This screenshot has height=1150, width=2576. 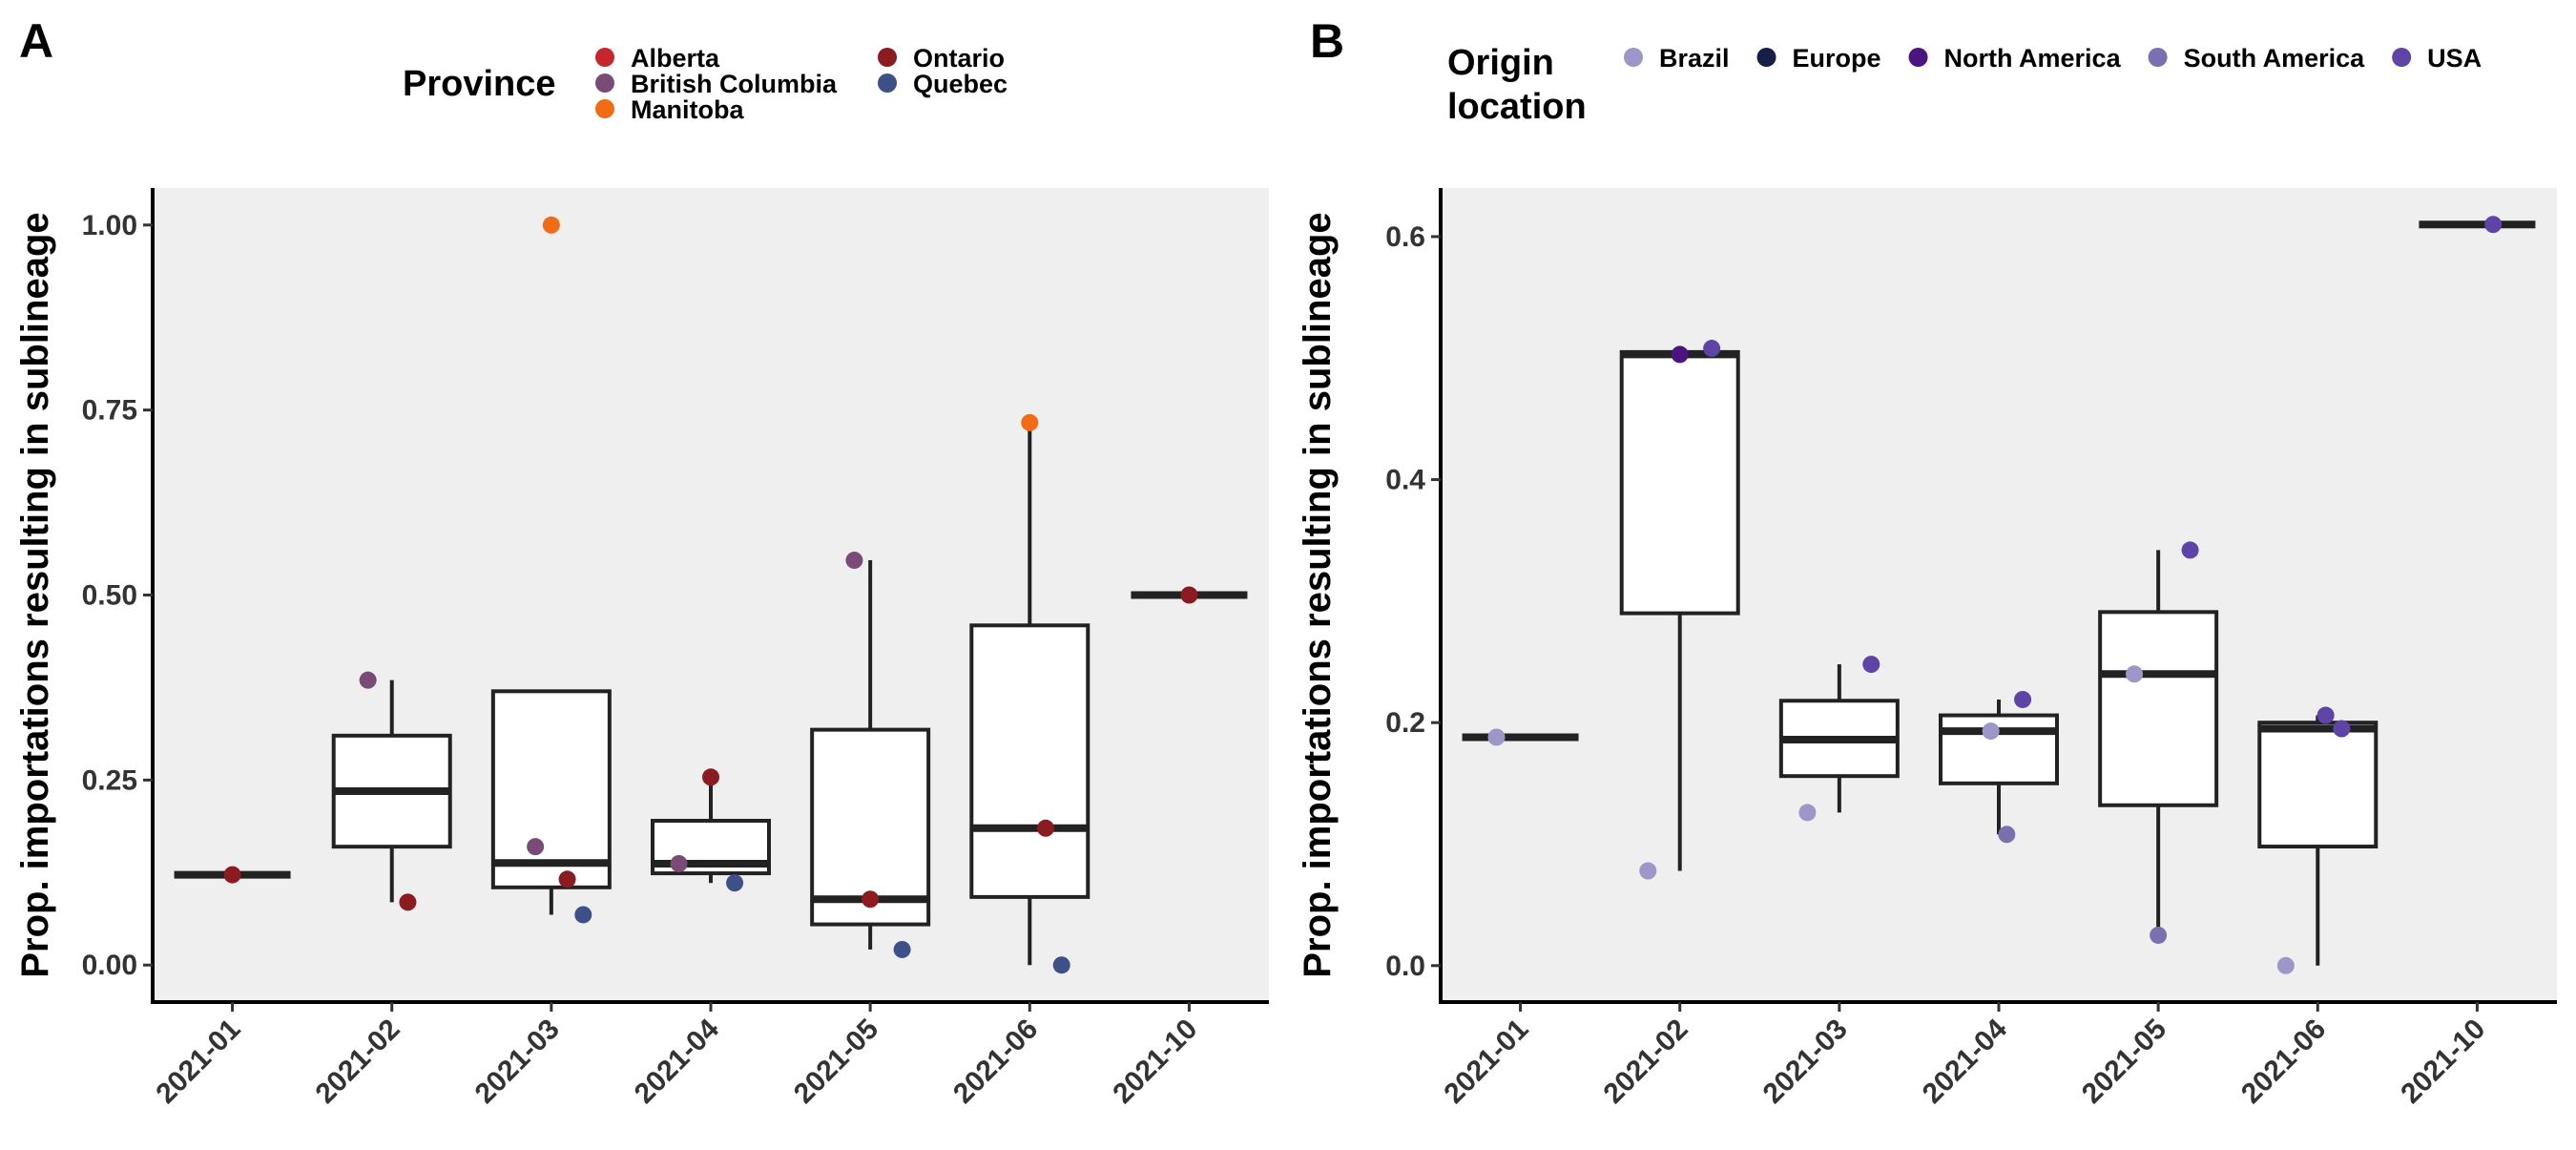 I want to click on legend-label: British Columbia, so click(x=734, y=84).